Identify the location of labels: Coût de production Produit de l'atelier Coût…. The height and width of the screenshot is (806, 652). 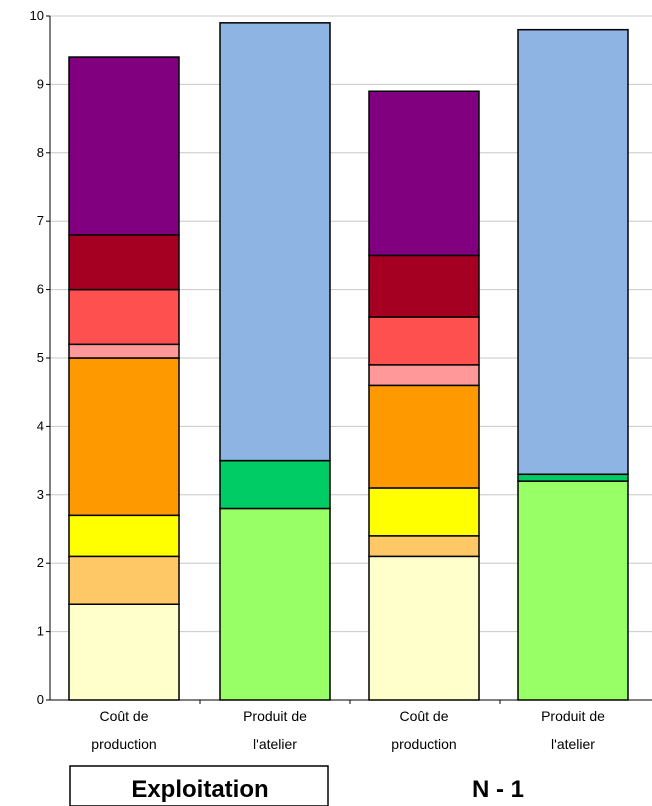
(337, 757).